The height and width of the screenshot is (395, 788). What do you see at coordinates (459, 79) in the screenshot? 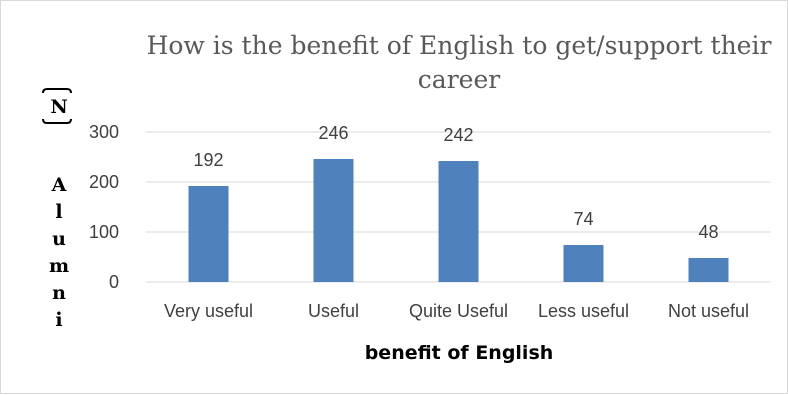
I see `chart-title-line-2: career` at bounding box center [459, 79].